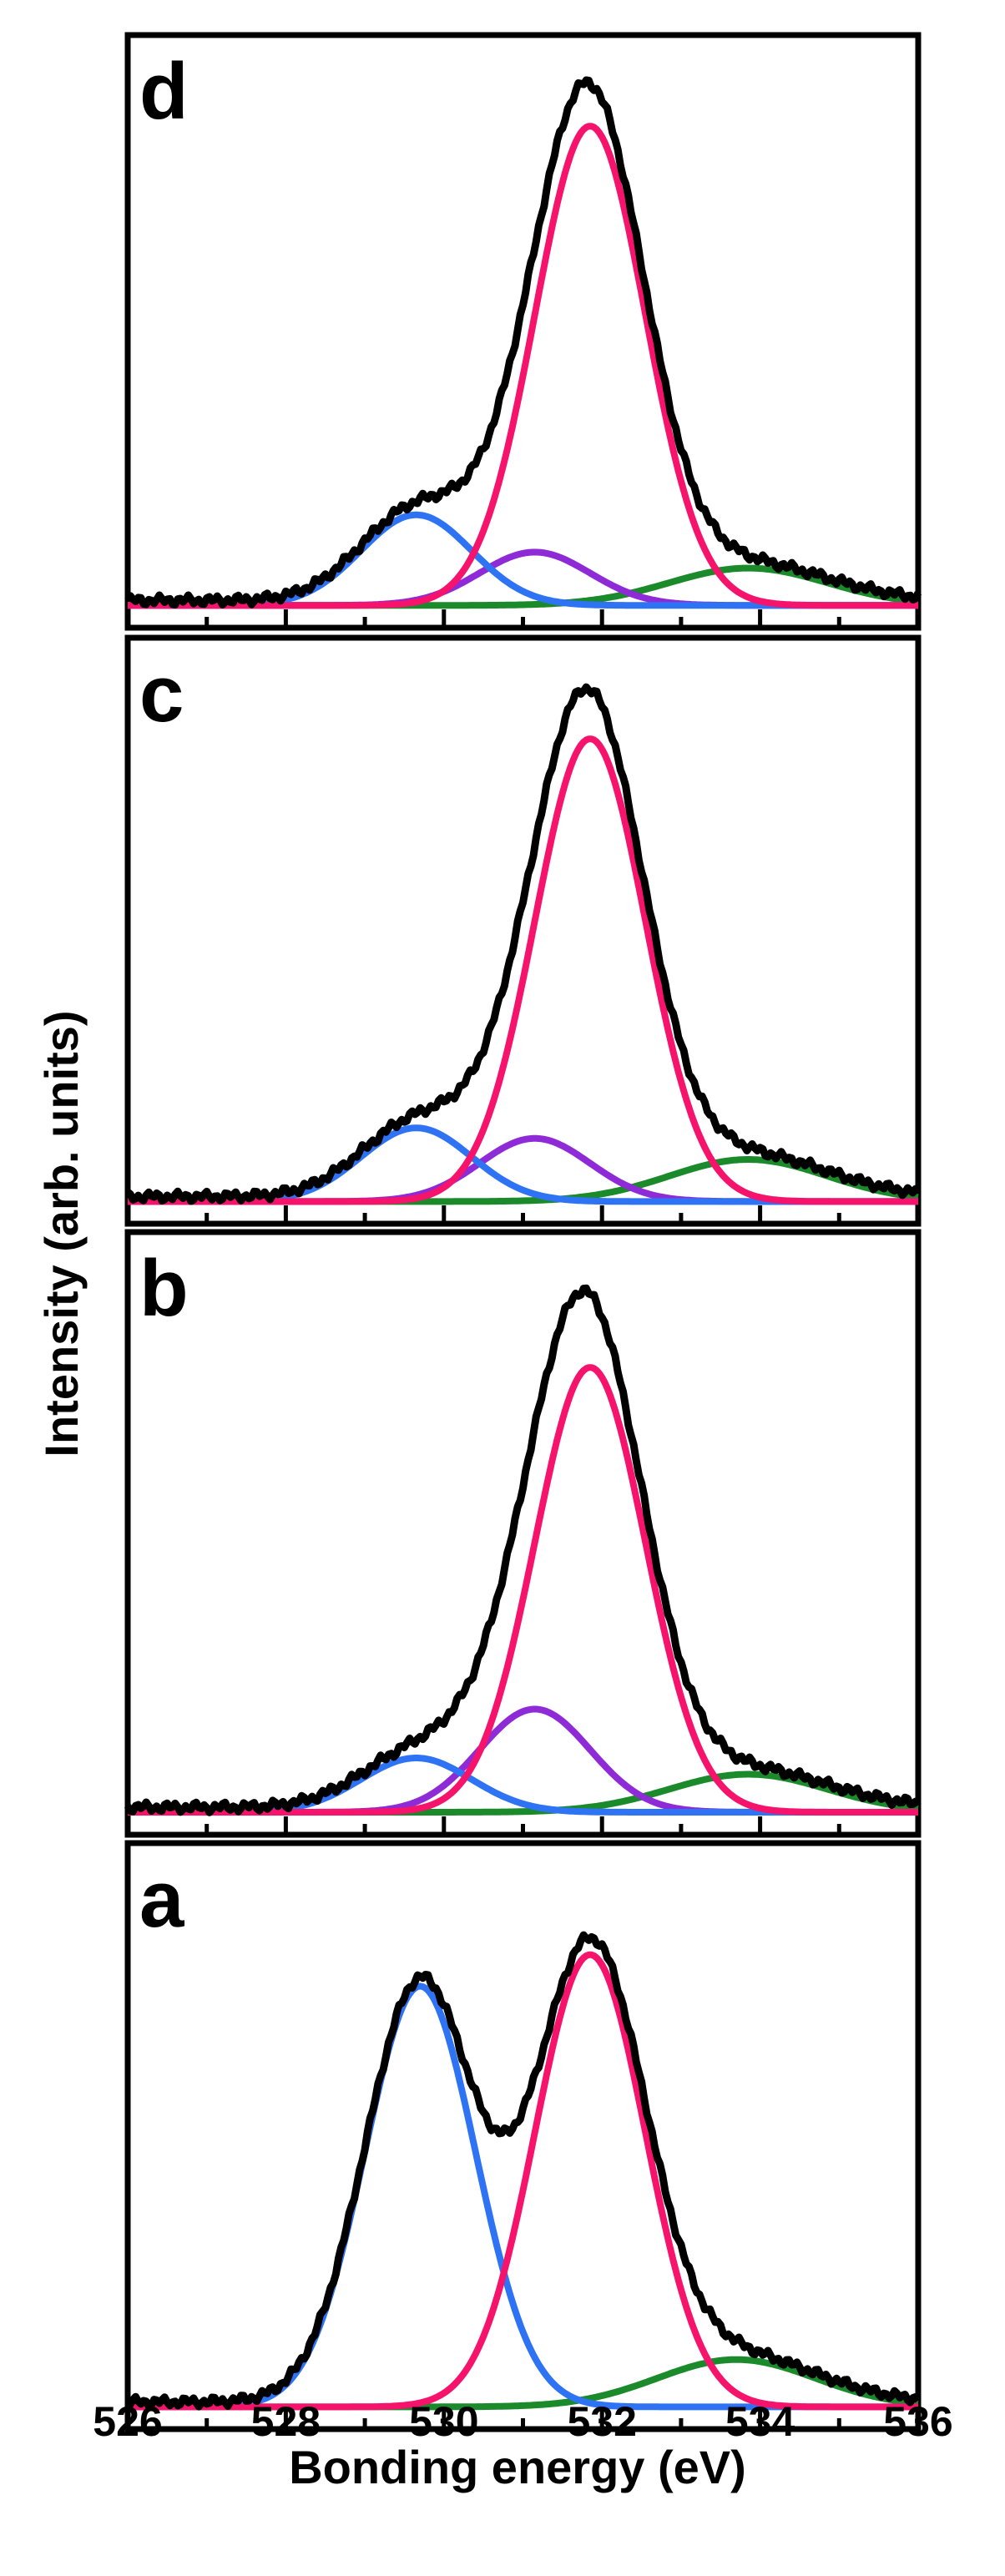  Describe the element at coordinates (601, 2421) in the screenshot. I see `x-tick-label: 532` at that location.